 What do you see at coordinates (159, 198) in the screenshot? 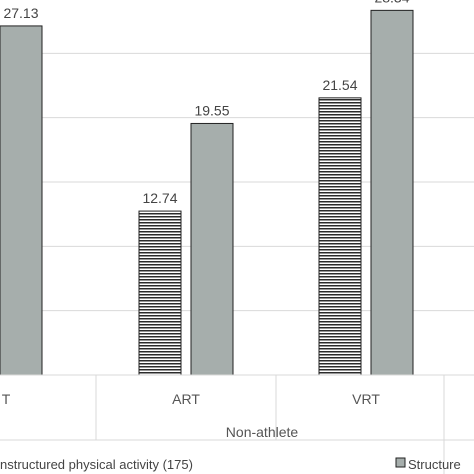
I see `value-label-art-series-1: 12.74` at bounding box center [159, 198].